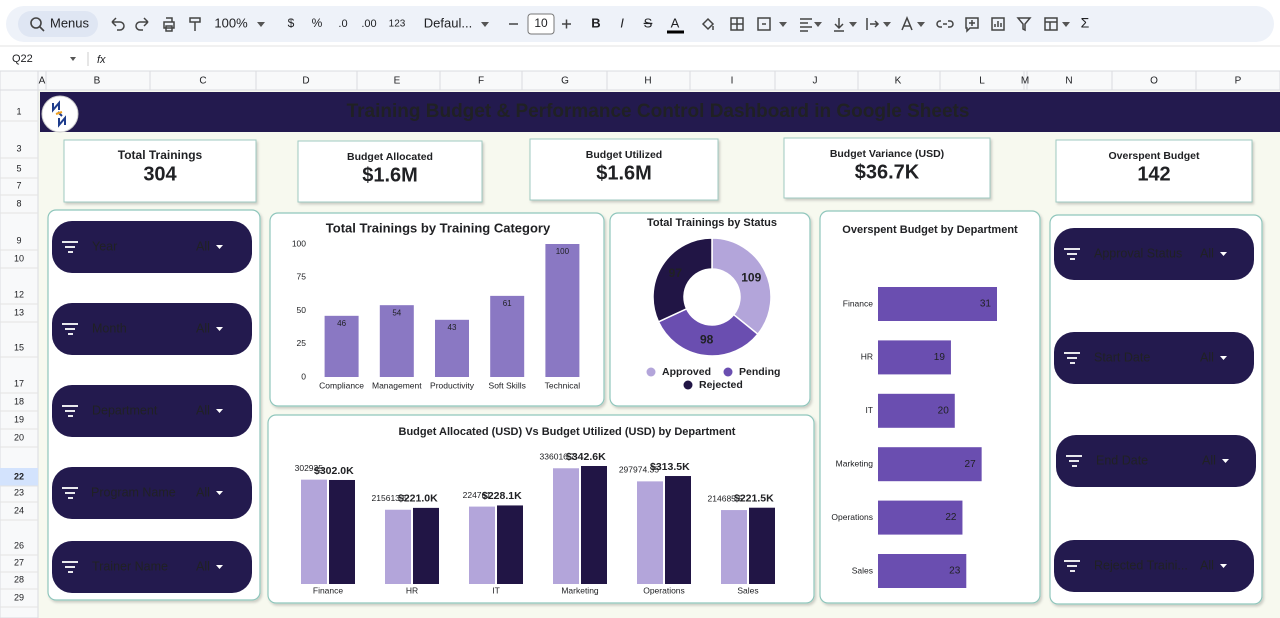 The image size is (1280, 618). Describe the element at coordinates (1068, 81) in the screenshot. I see `column-header: N` at that location.